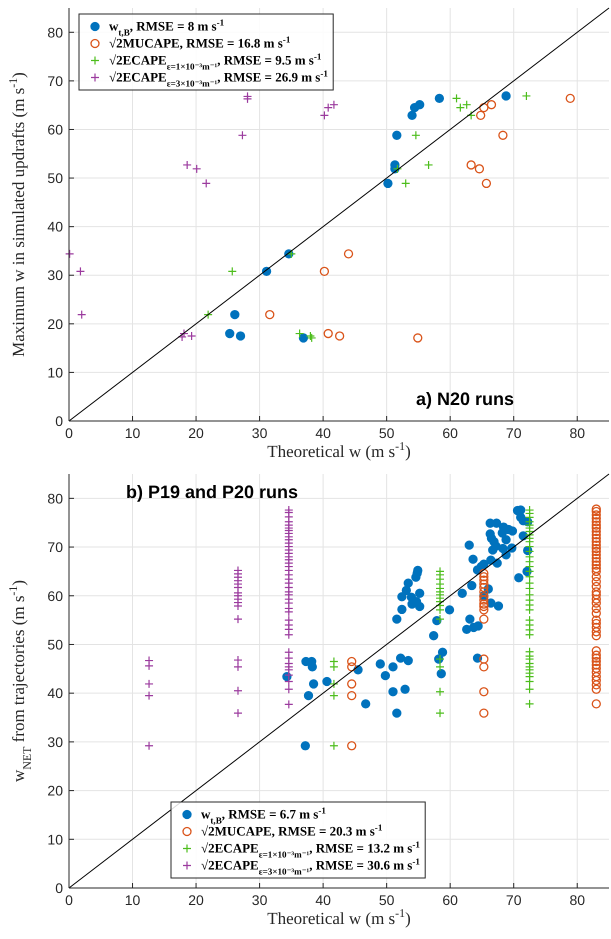 The image size is (611, 939). I want to click on legend-label: √2ECAPE$_{ε=1×10⁻³m⁻¹}$, RMSE = 13.2 m s$^{-1}$, so click(310, 850).